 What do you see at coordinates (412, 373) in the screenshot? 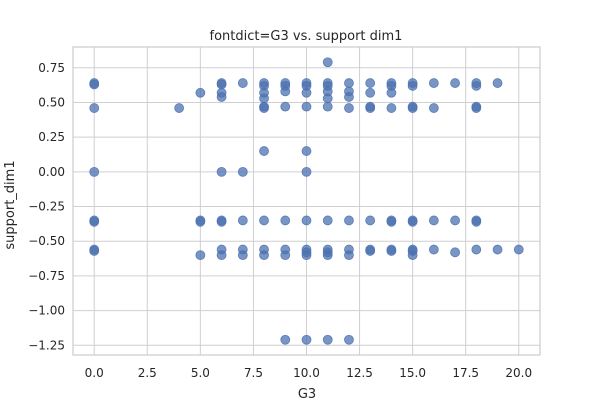
I see `x-tick-label: 15.0` at bounding box center [412, 373].